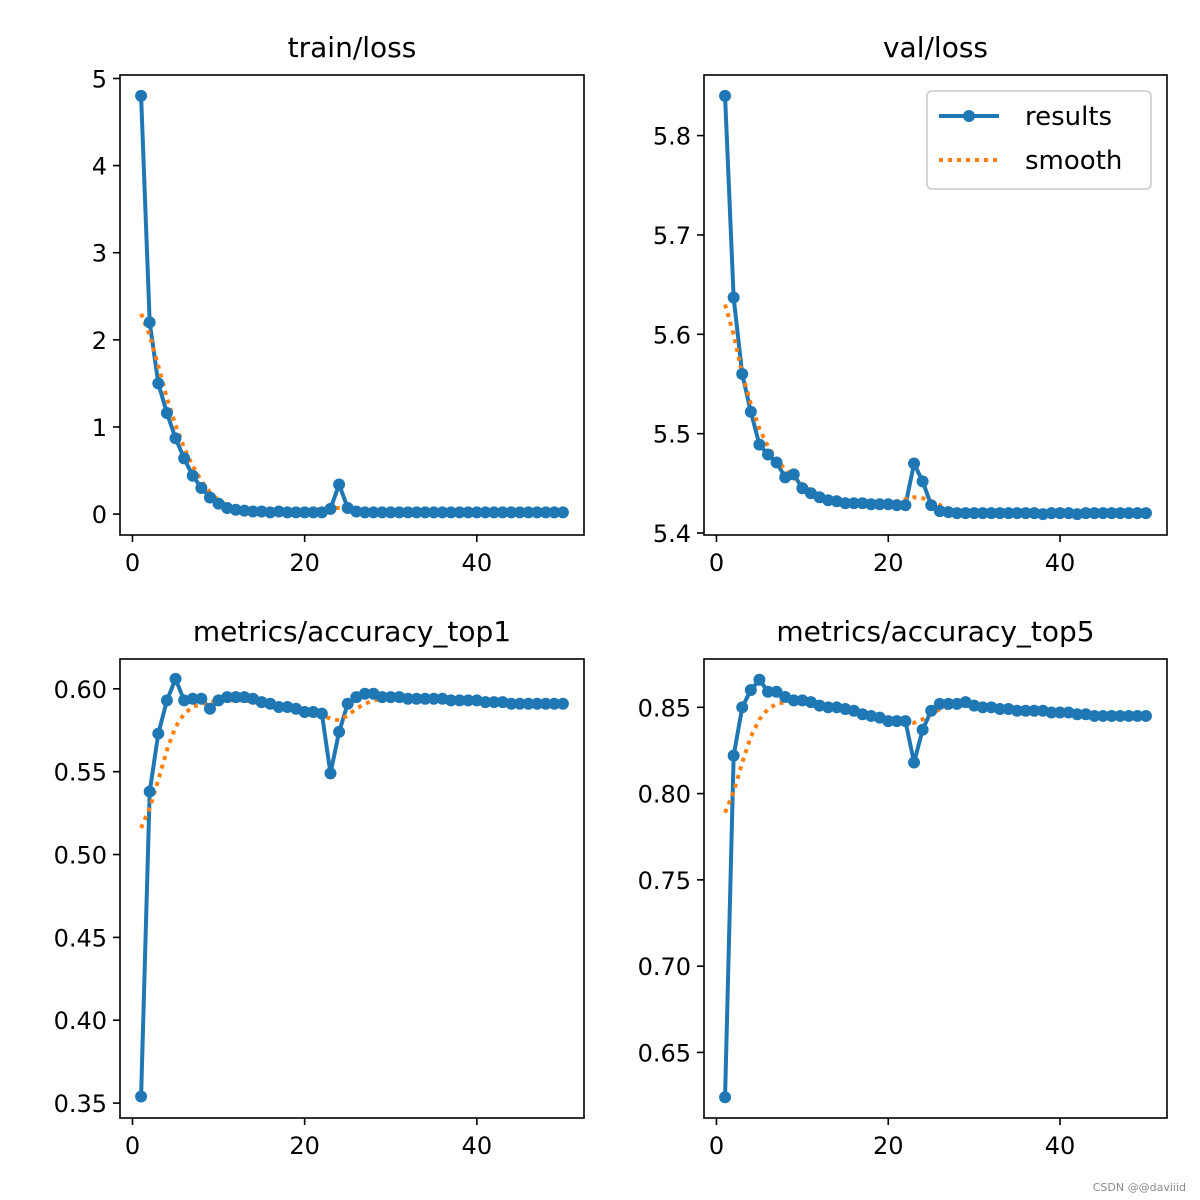 This screenshot has height=1200, width=1200. I want to click on watermark-text: CSDN @@daviiid, so click(1139, 1187).